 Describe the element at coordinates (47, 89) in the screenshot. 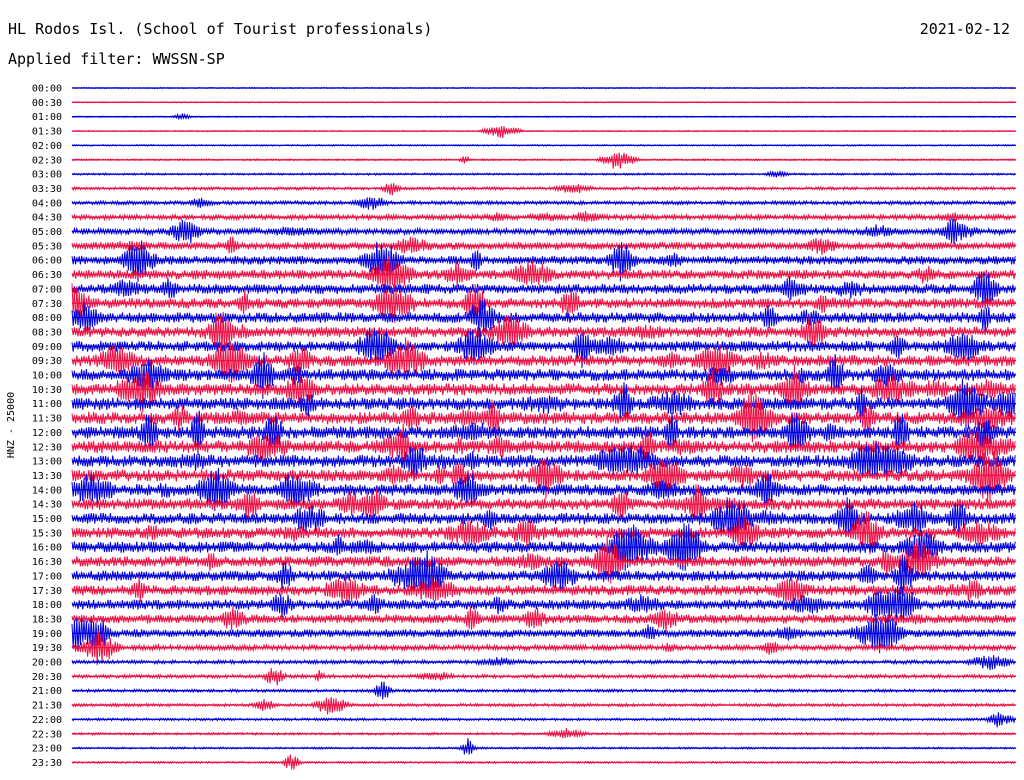

I see `hour-label: 00:00` at that location.